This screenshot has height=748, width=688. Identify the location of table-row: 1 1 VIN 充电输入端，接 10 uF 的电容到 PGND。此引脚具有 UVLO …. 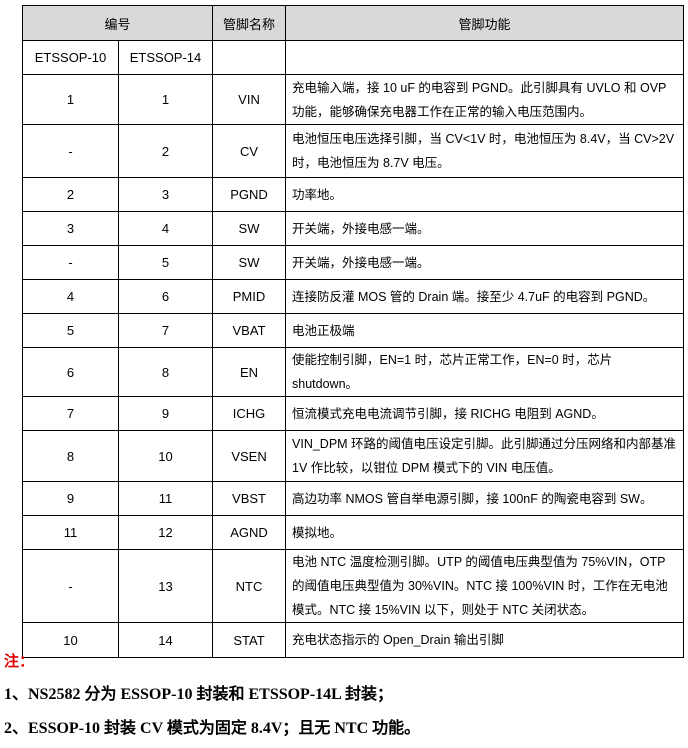
(353, 99).